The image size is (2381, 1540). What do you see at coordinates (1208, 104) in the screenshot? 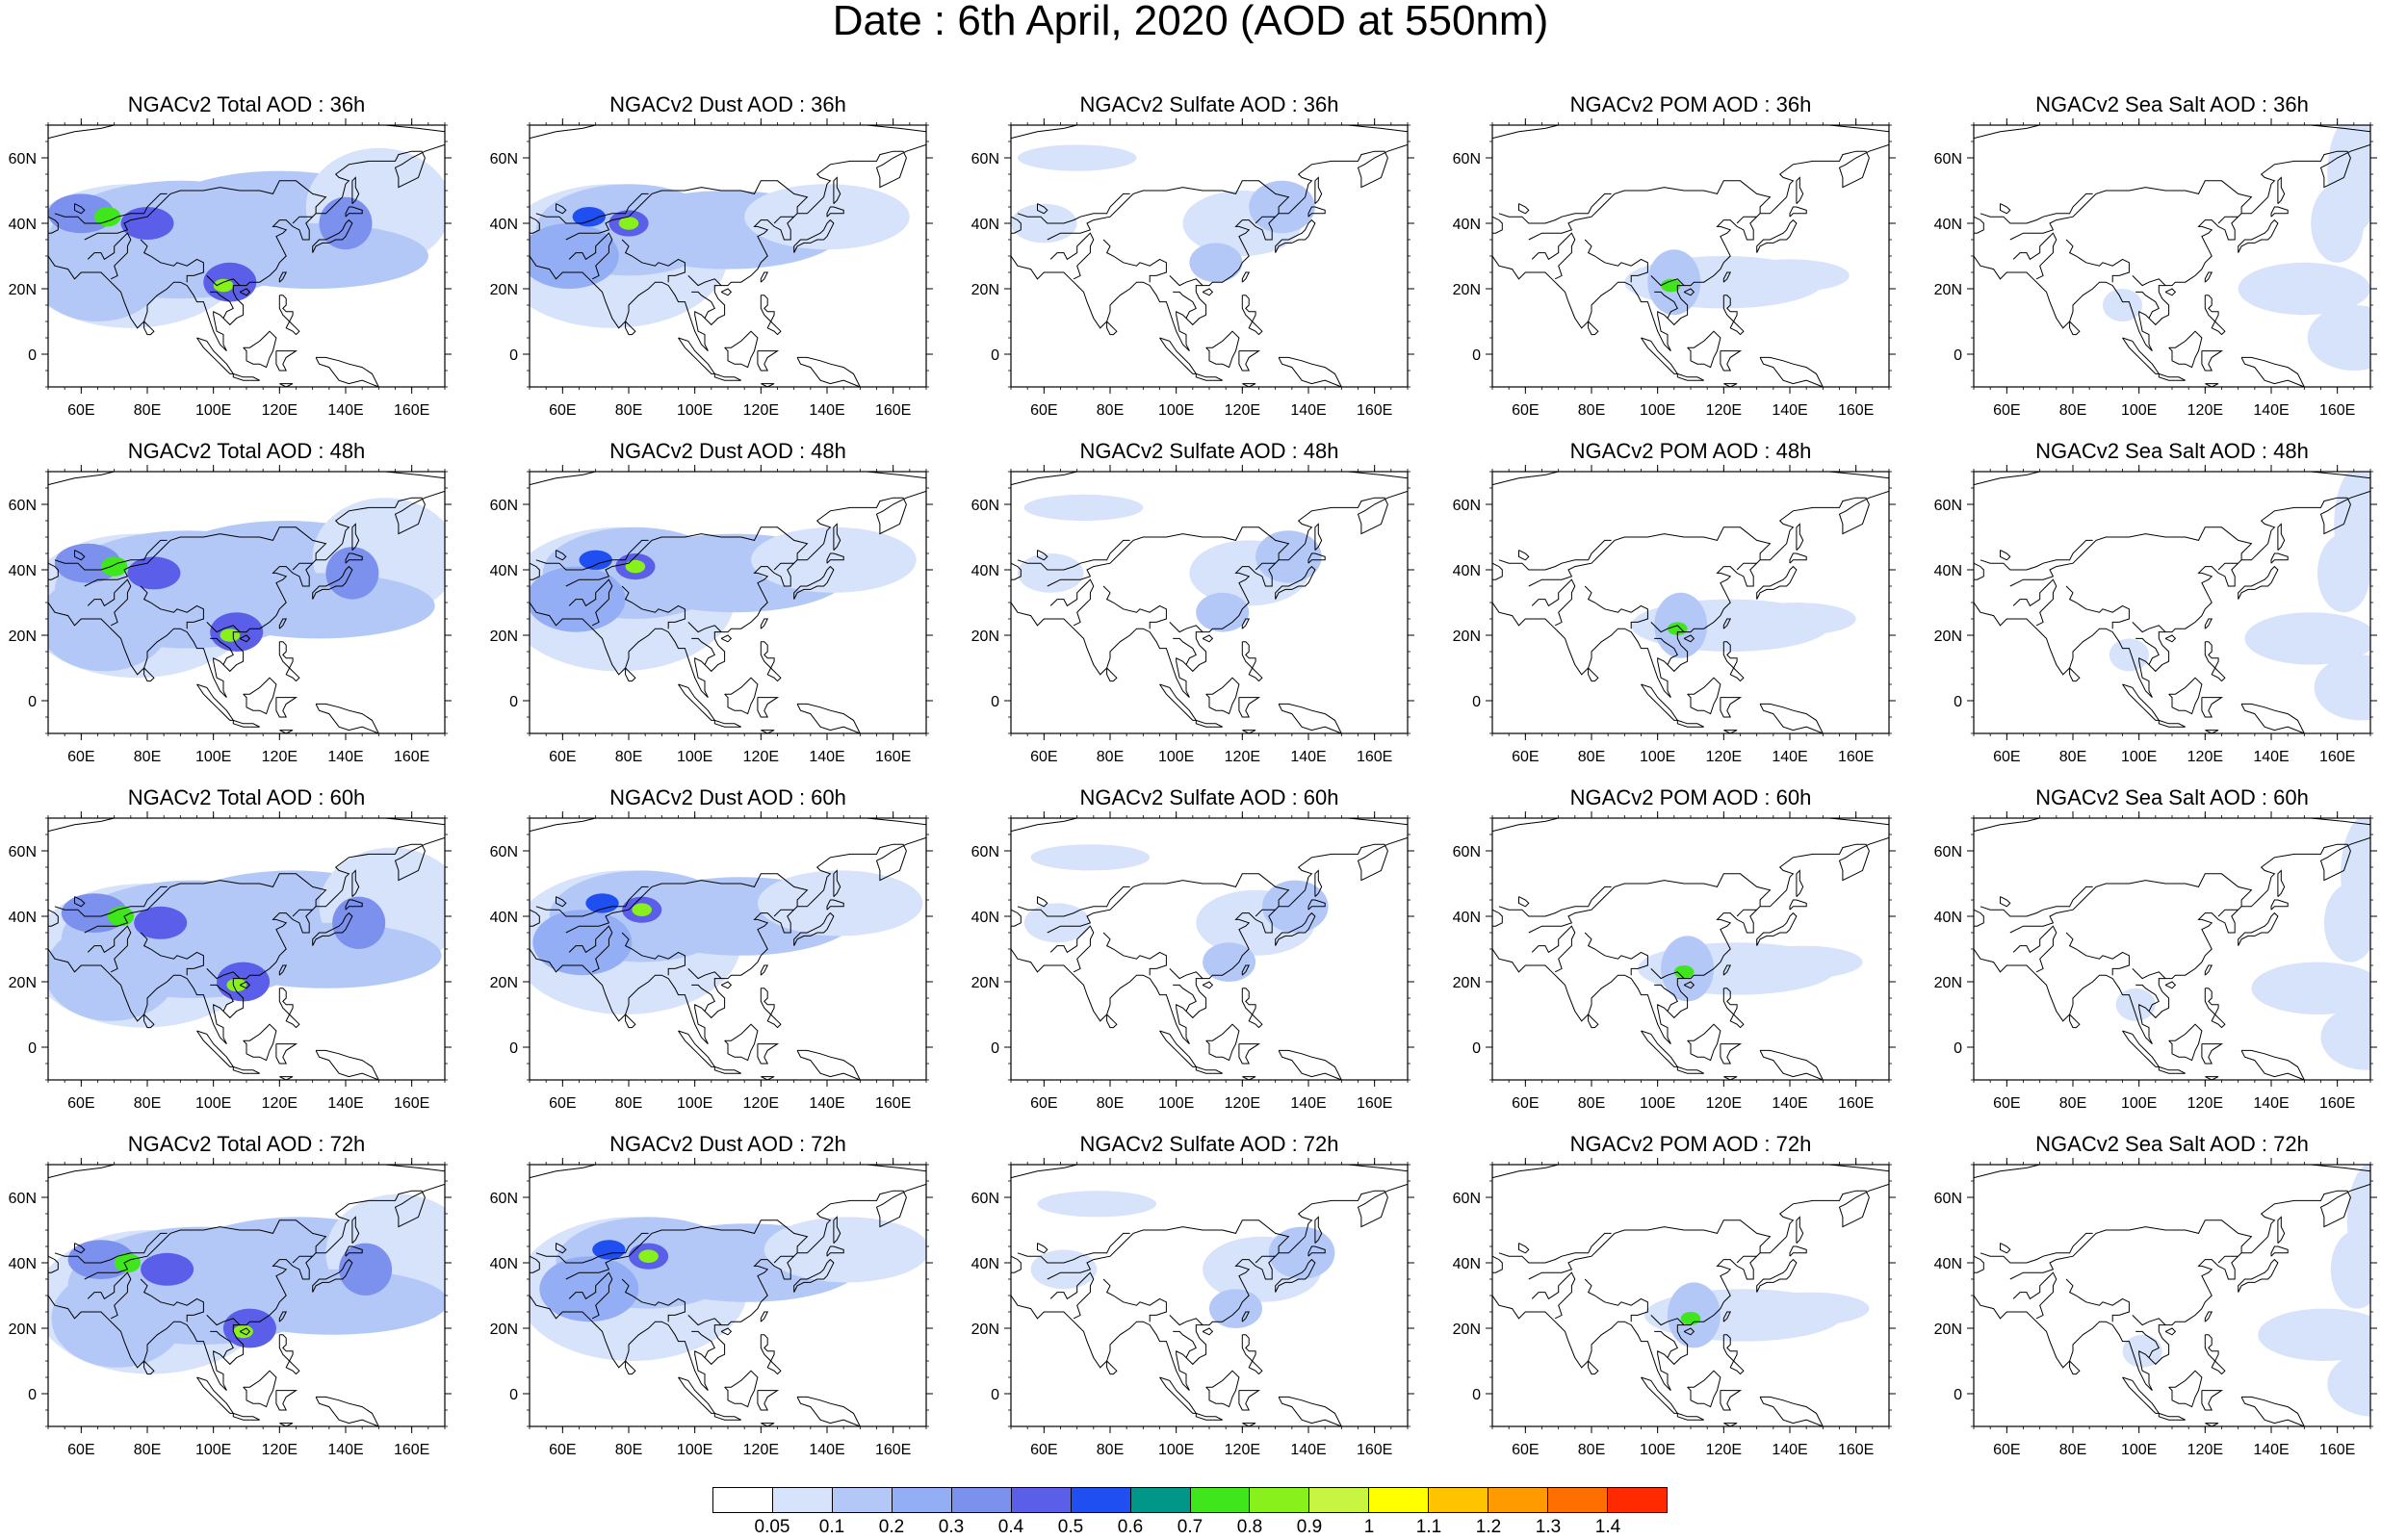
I see `panel-title: NGACv2 Sulfate AOD : 36h` at bounding box center [1208, 104].